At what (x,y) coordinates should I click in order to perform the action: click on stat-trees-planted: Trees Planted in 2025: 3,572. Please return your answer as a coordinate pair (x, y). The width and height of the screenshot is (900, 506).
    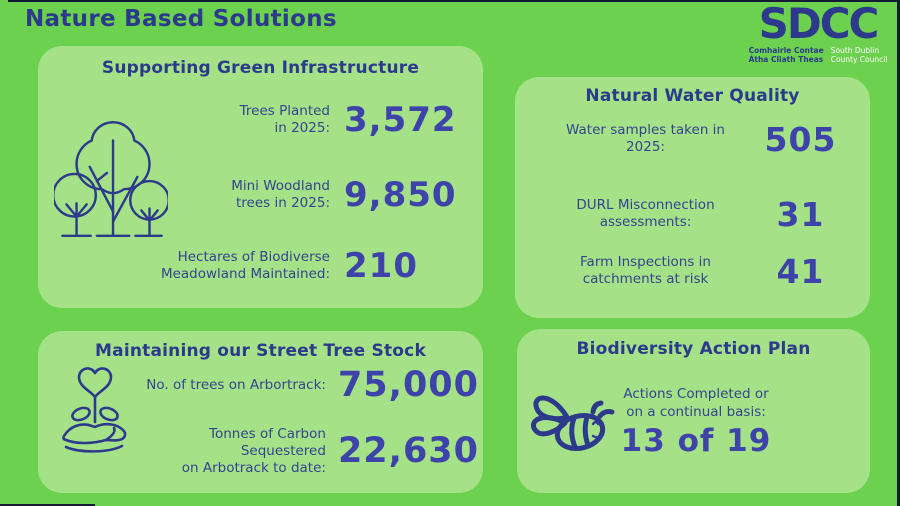
    Looking at the image, I should click on (305, 120).